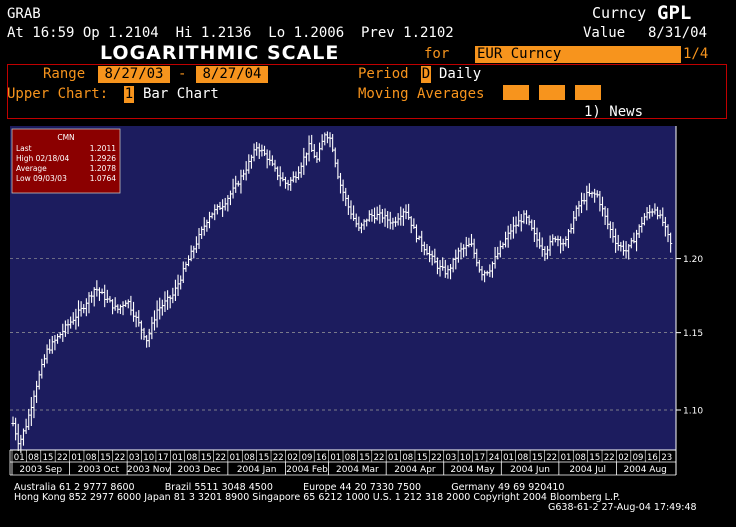 The width and height of the screenshot is (736, 527). What do you see at coordinates (307, 470) in the screenshot?
I see `x-month-label: 2004 Feb` at bounding box center [307, 470].